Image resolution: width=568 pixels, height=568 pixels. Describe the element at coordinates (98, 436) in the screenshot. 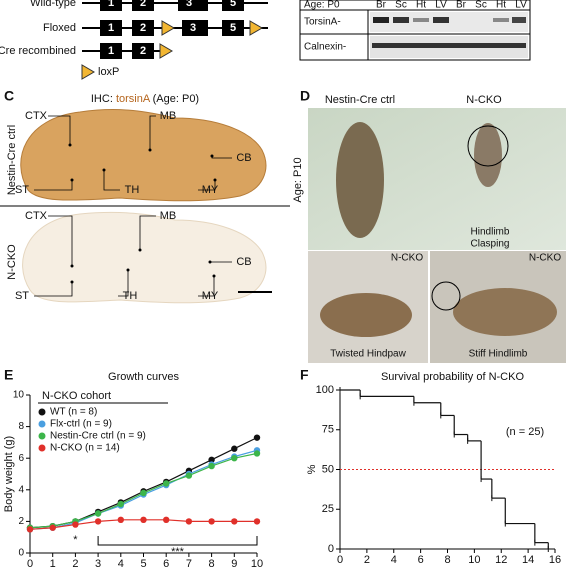

I see `legend-label: Nestin-Cre ctrl (n = 9)` at that location.